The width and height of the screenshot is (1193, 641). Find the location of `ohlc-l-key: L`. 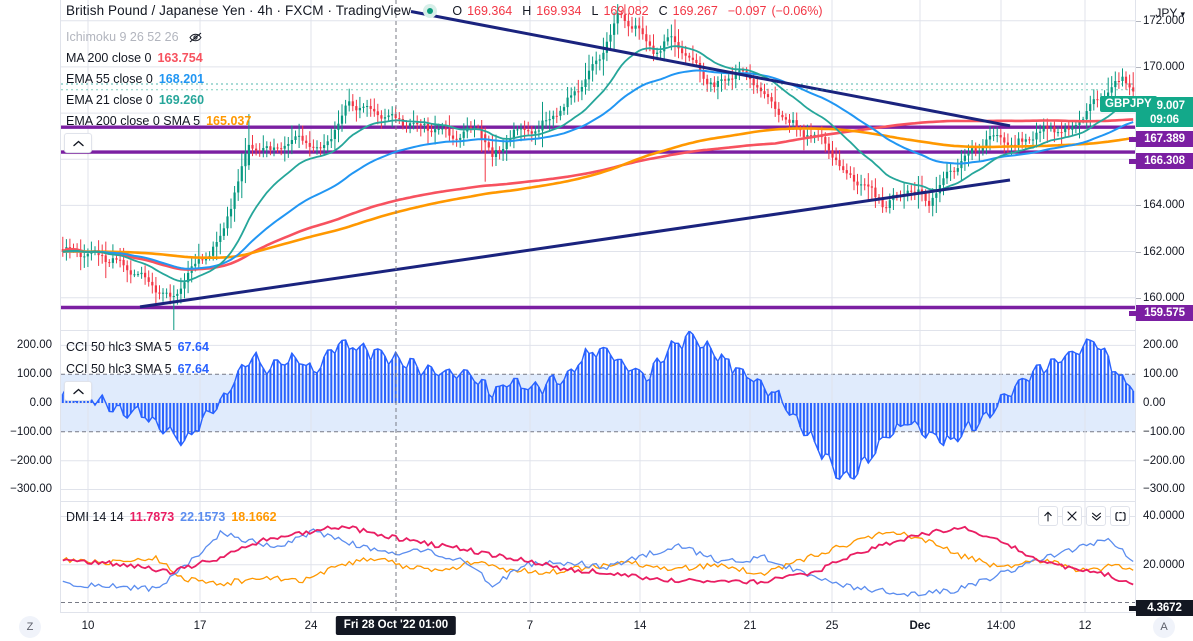

ohlc-l-key: L is located at coordinates (595, 11).